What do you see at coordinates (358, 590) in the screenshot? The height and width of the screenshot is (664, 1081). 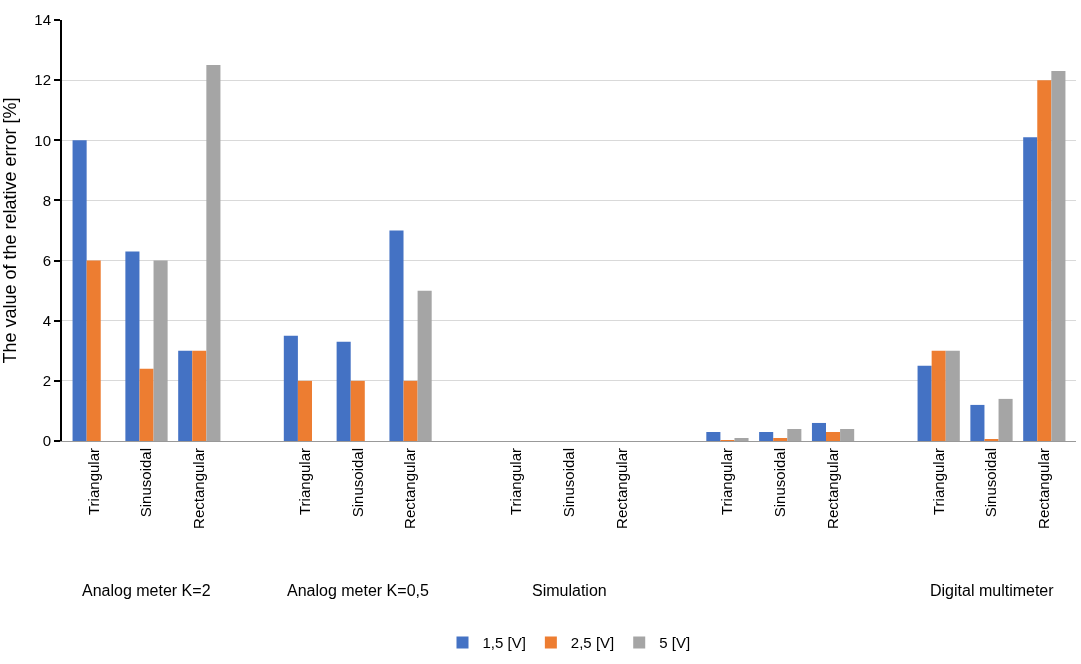 I see `text: Analog meter K=0,5` at bounding box center [358, 590].